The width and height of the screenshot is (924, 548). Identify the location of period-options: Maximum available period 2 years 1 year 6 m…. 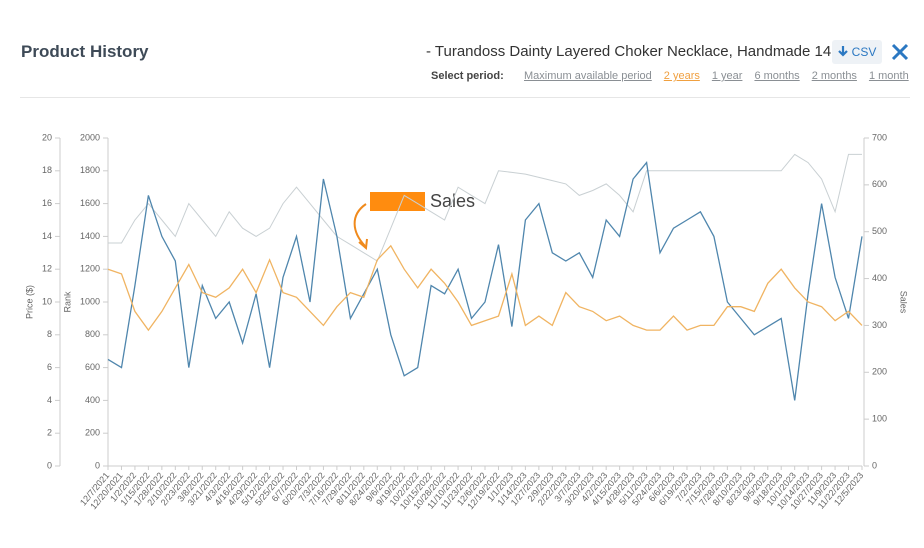
(716, 76).